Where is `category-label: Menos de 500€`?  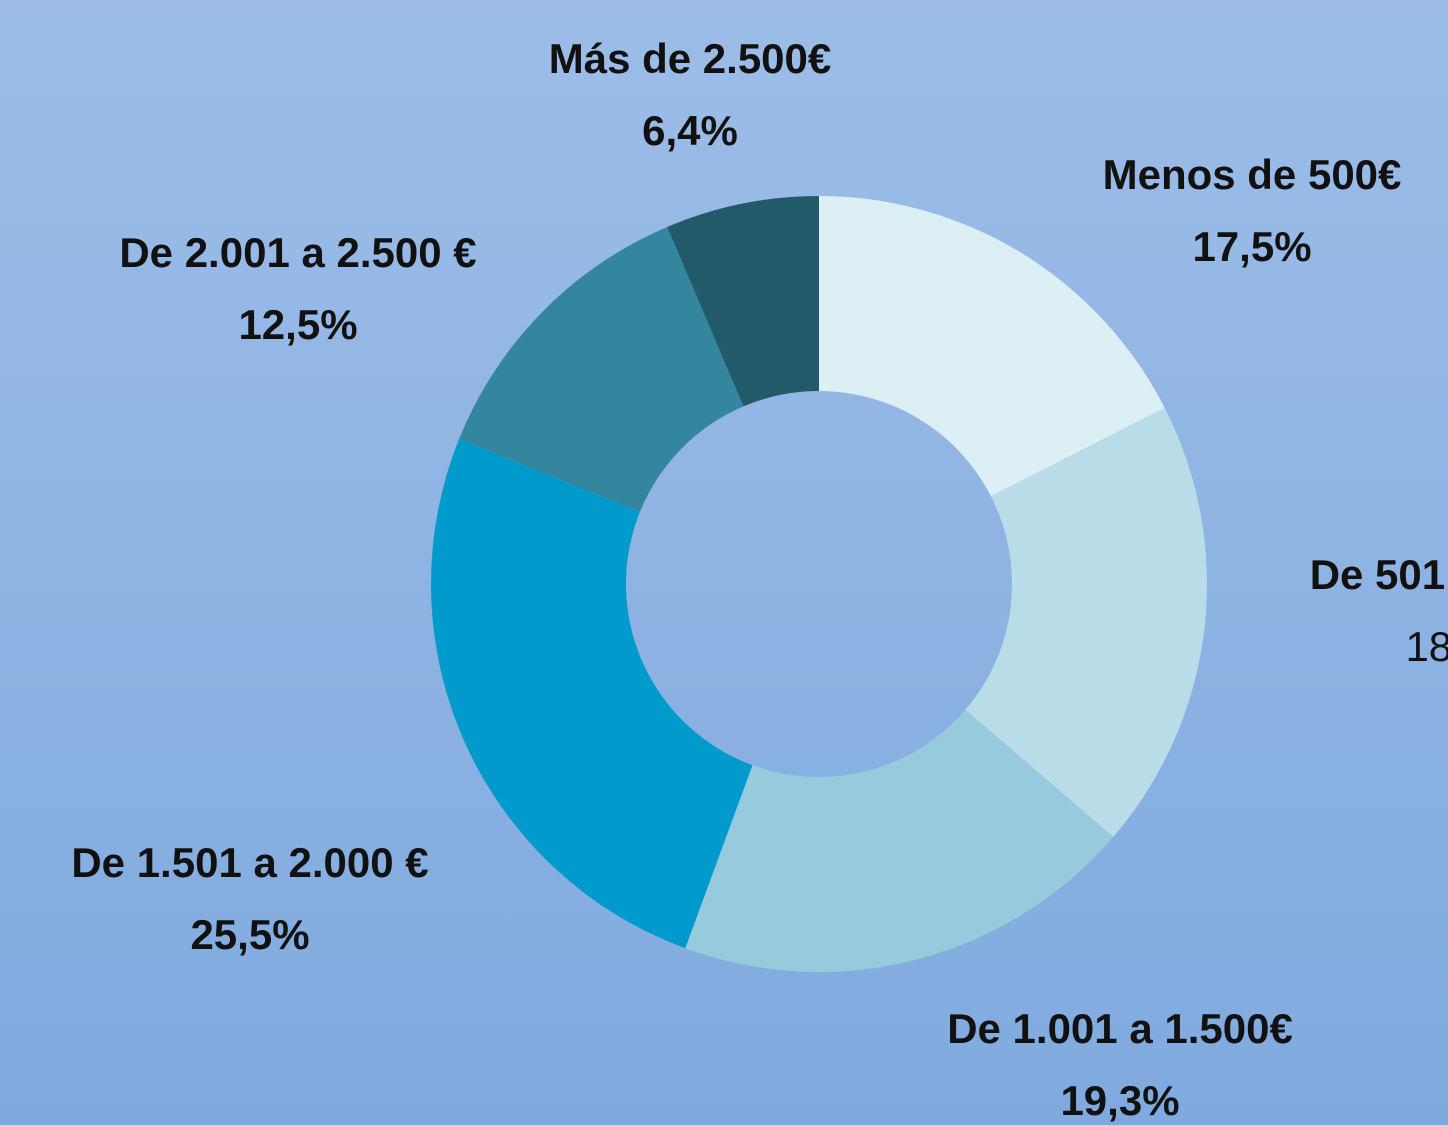
category-label: Menos de 500€ is located at coordinates (1252, 174).